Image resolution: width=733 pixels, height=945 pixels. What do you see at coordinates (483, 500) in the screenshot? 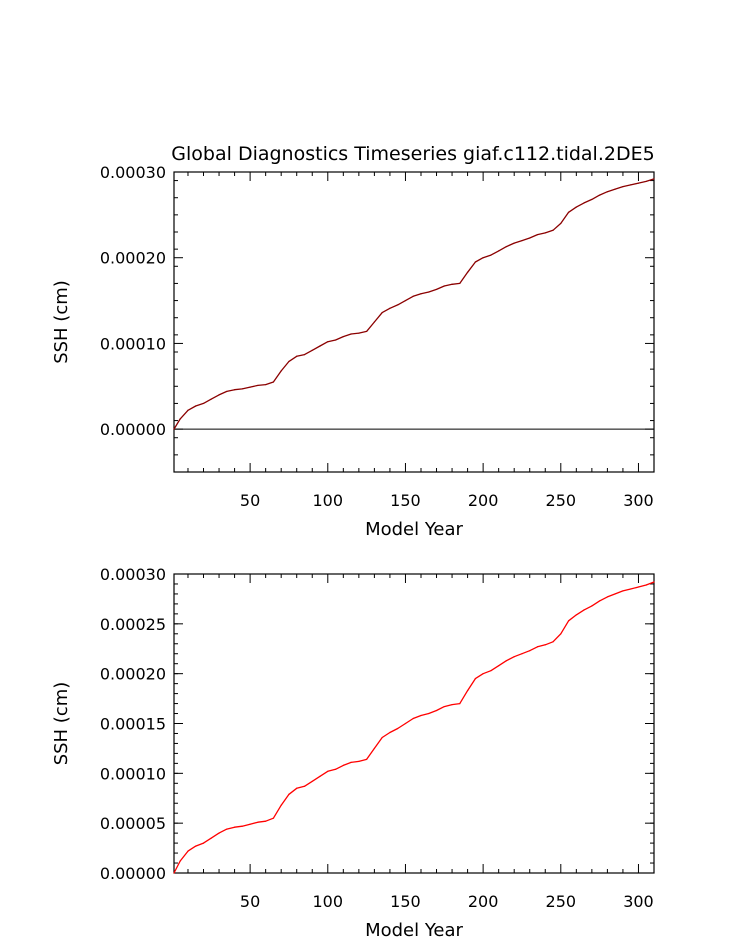
I see `x-tick-label: 200` at bounding box center [483, 500].